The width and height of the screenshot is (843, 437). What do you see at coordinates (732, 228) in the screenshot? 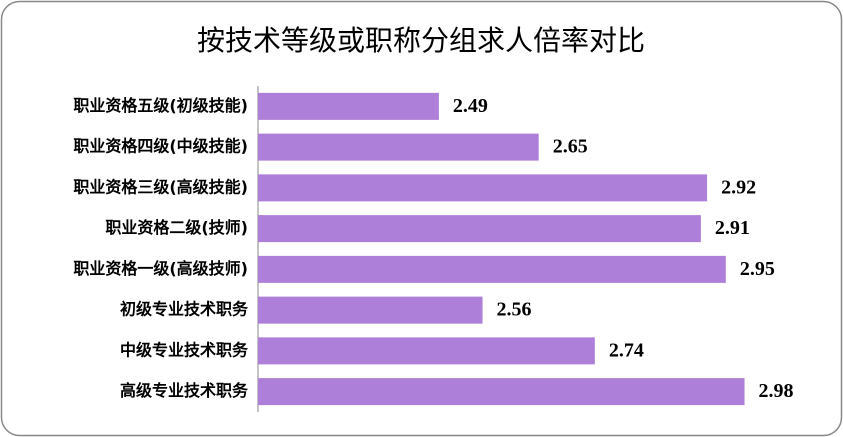
I see `value-label: 2.91` at bounding box center [732, 228].